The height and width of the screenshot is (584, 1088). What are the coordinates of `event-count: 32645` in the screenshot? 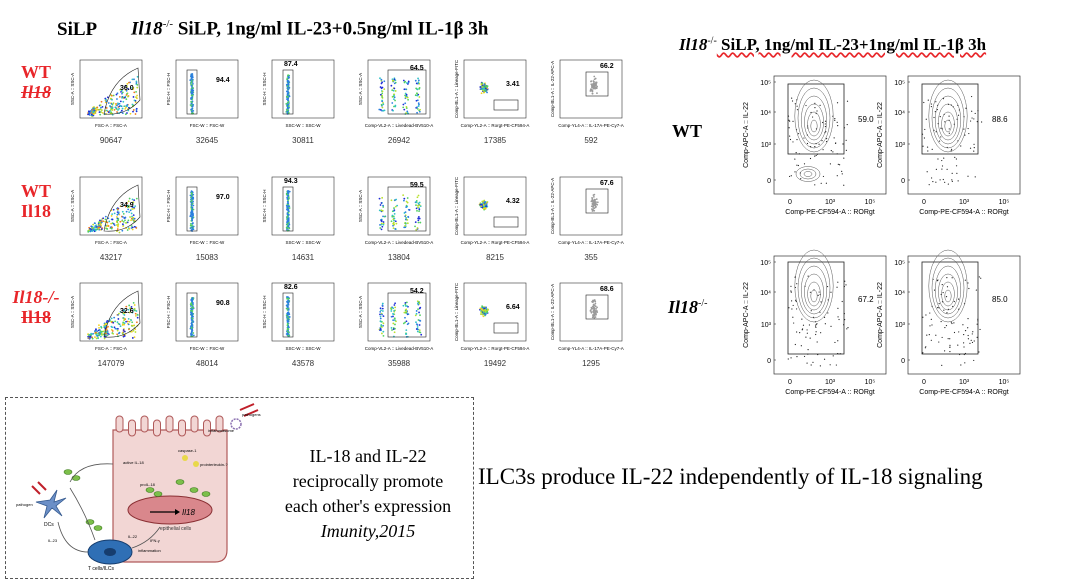 It's located at (207, 140).